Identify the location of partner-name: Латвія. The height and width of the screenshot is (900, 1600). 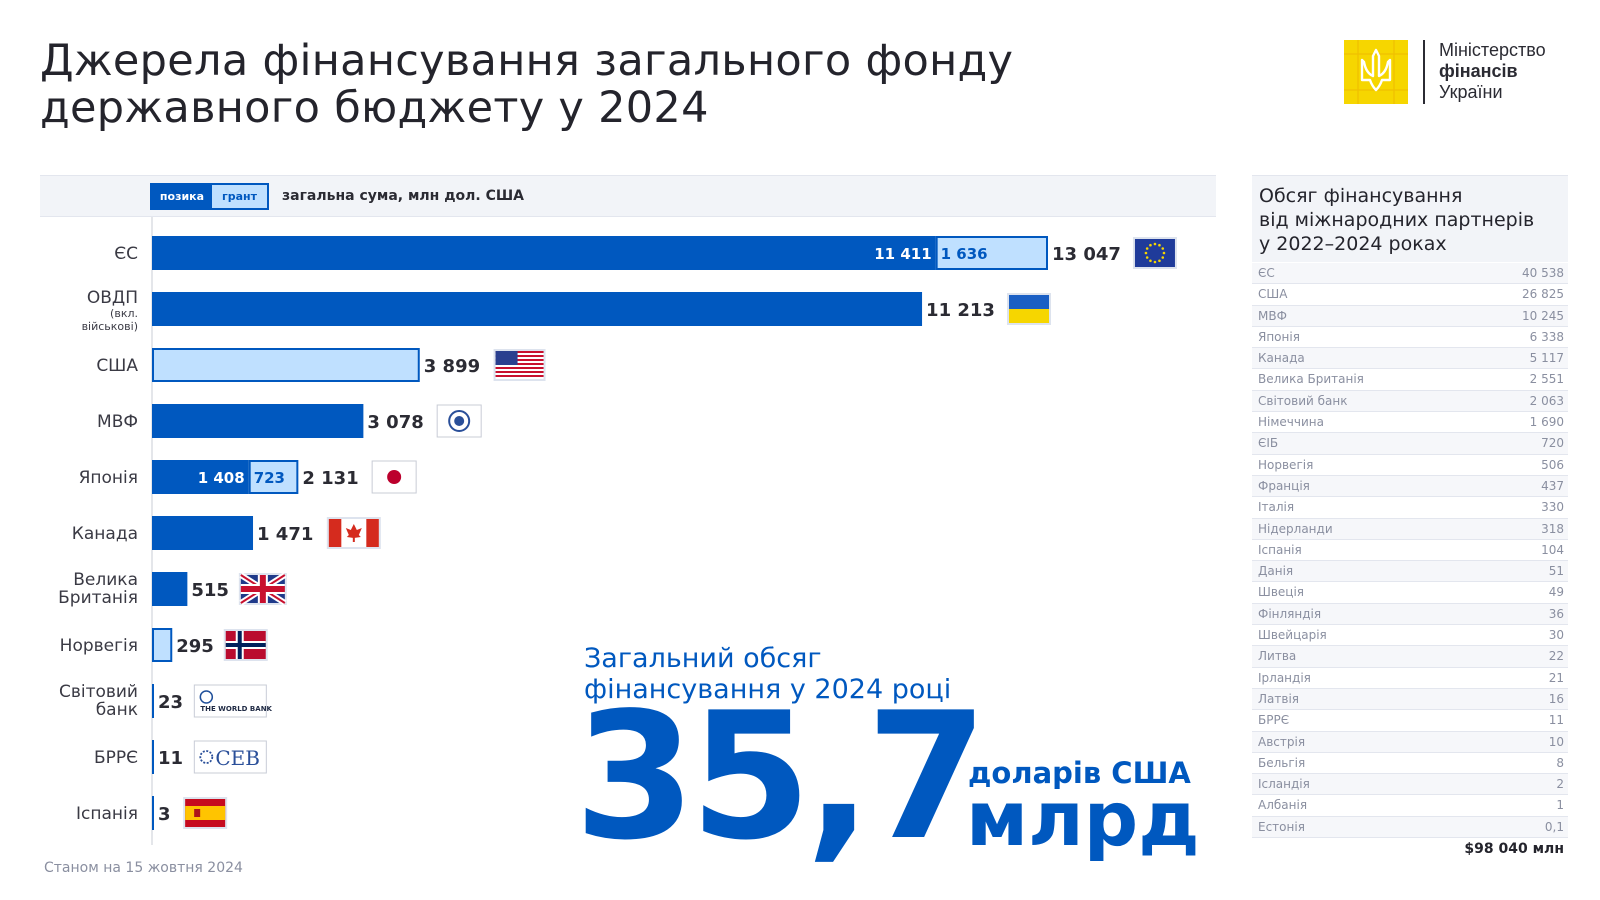
(1278, 698).